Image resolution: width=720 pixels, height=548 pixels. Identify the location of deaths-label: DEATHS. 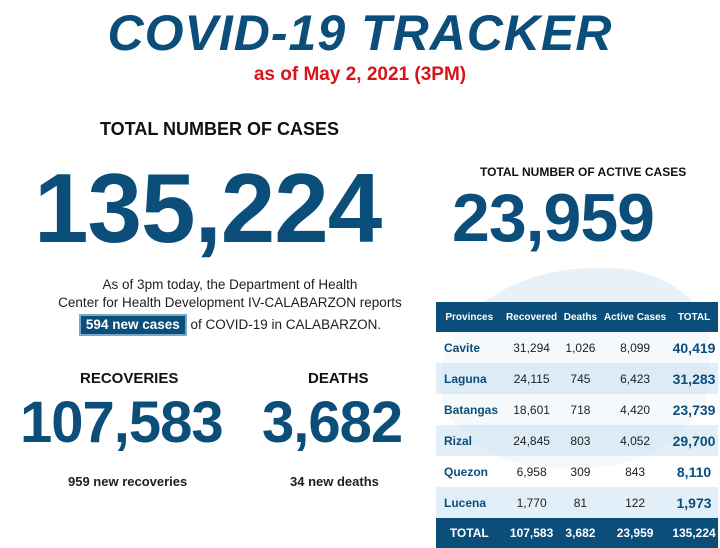
(338, 378).